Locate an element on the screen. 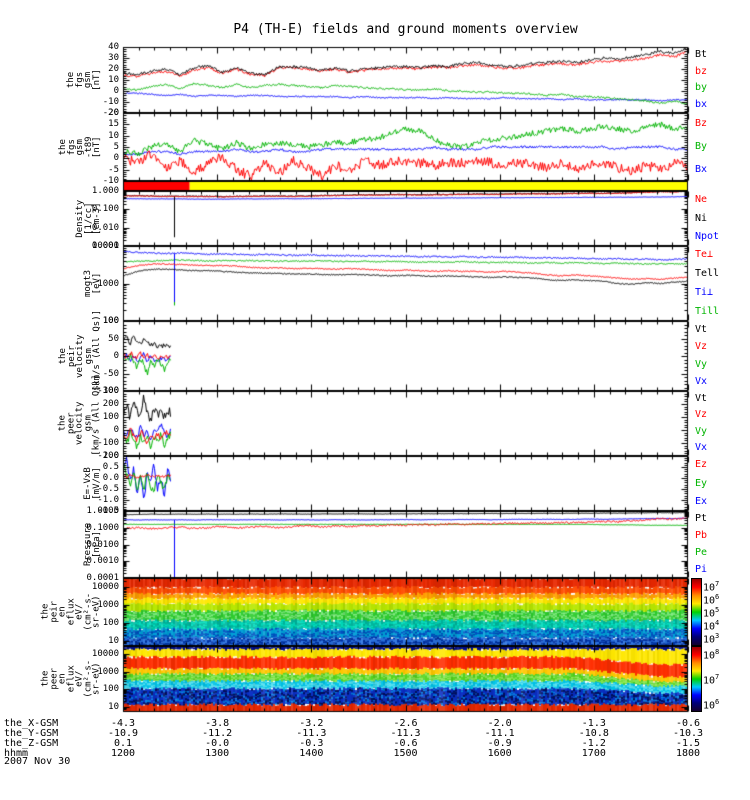 The height and width of the screenshot is (800, 750). ytick-label: -5 is located at coordinates (113, 169).